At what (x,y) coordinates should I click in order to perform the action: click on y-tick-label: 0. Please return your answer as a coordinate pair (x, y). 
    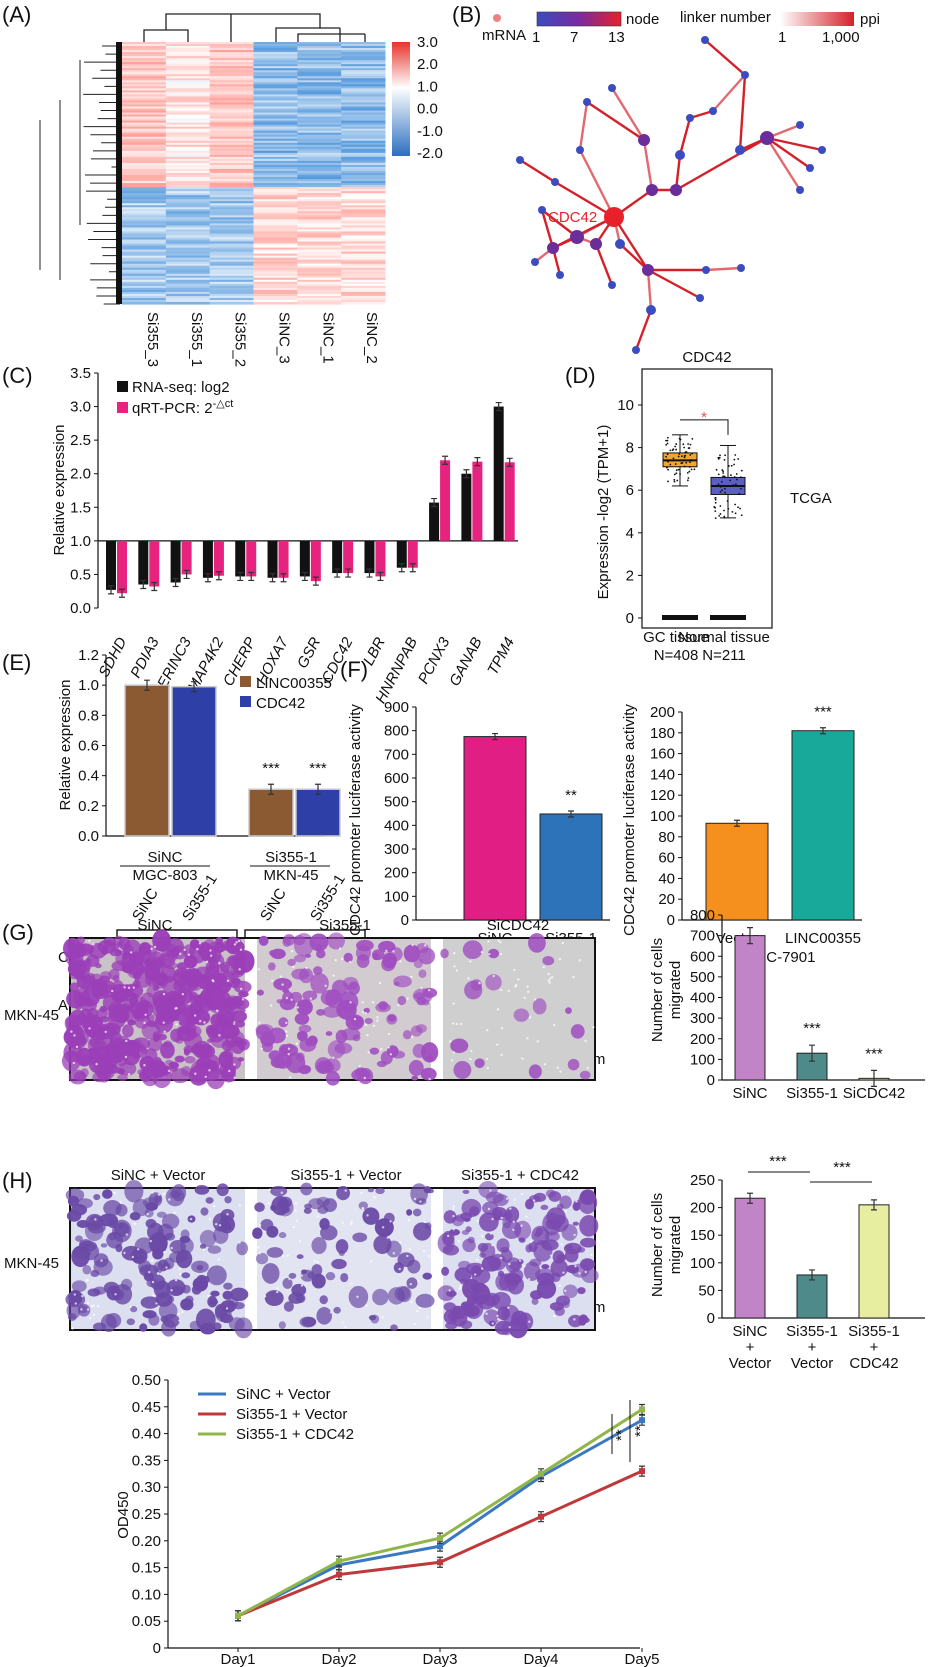
    Looking at the image, I should click on (711, 1318).